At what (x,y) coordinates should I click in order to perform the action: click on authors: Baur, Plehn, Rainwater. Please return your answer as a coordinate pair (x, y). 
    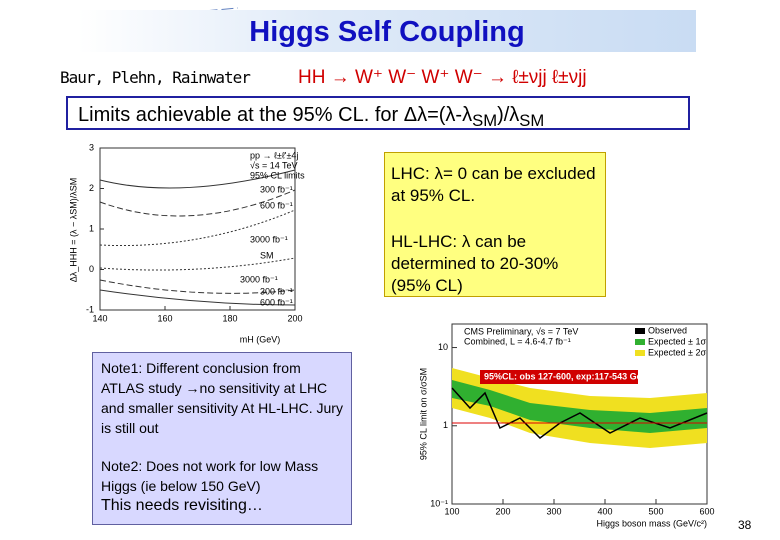
    Looking at the image, I should click on (155, 77).